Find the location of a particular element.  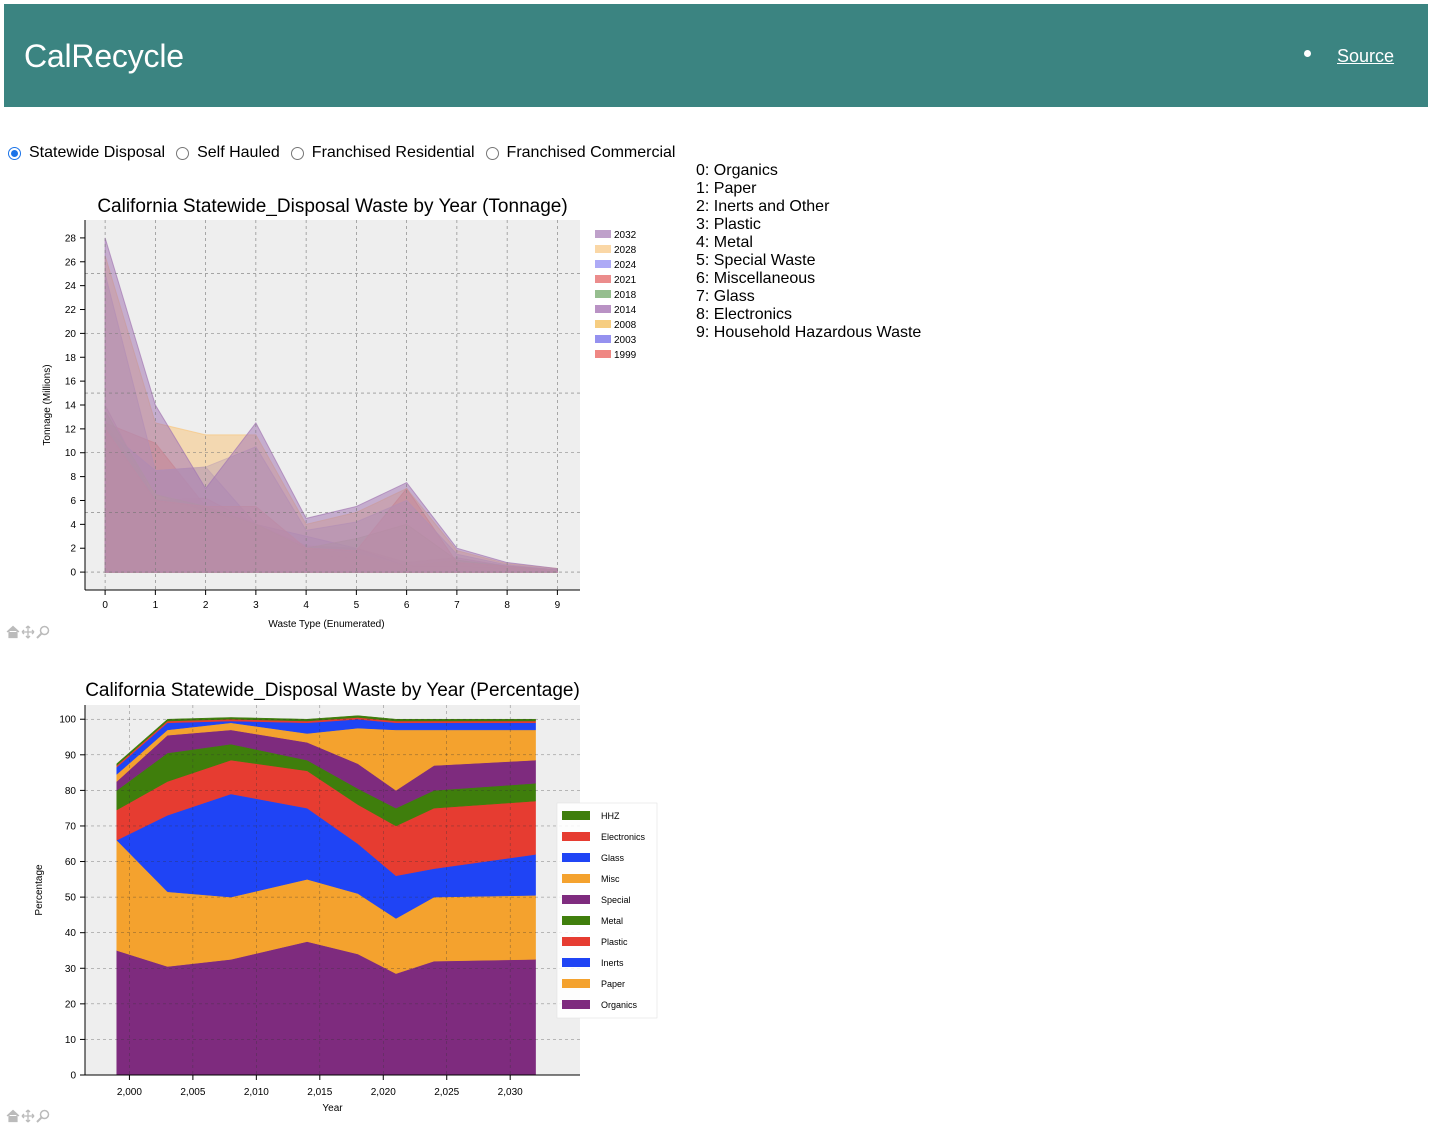

radio-label: Franchised Commercial is located at coordinates (591, 152).